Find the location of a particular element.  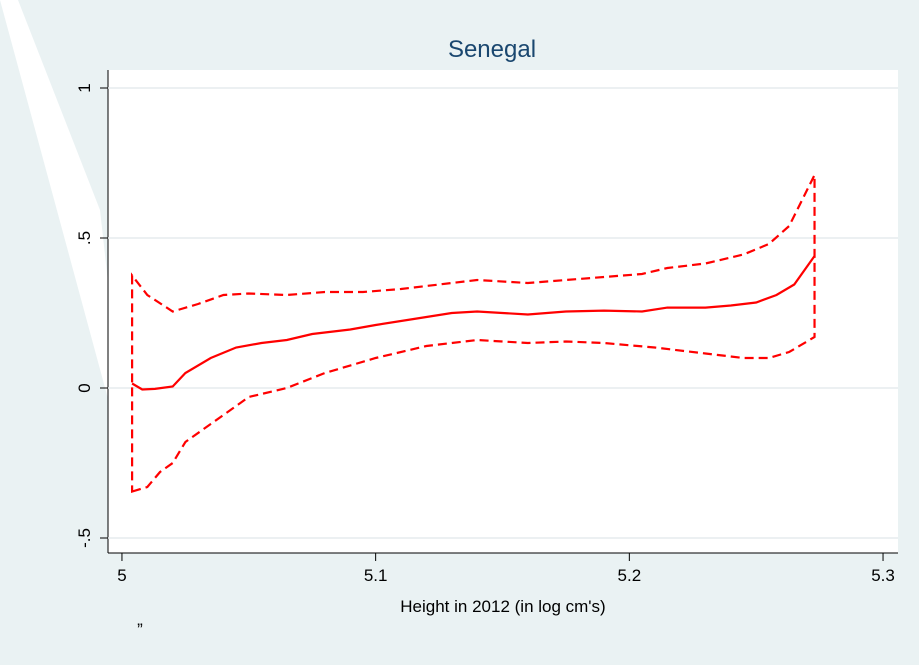

artifact is located at coordinates (65, 240).